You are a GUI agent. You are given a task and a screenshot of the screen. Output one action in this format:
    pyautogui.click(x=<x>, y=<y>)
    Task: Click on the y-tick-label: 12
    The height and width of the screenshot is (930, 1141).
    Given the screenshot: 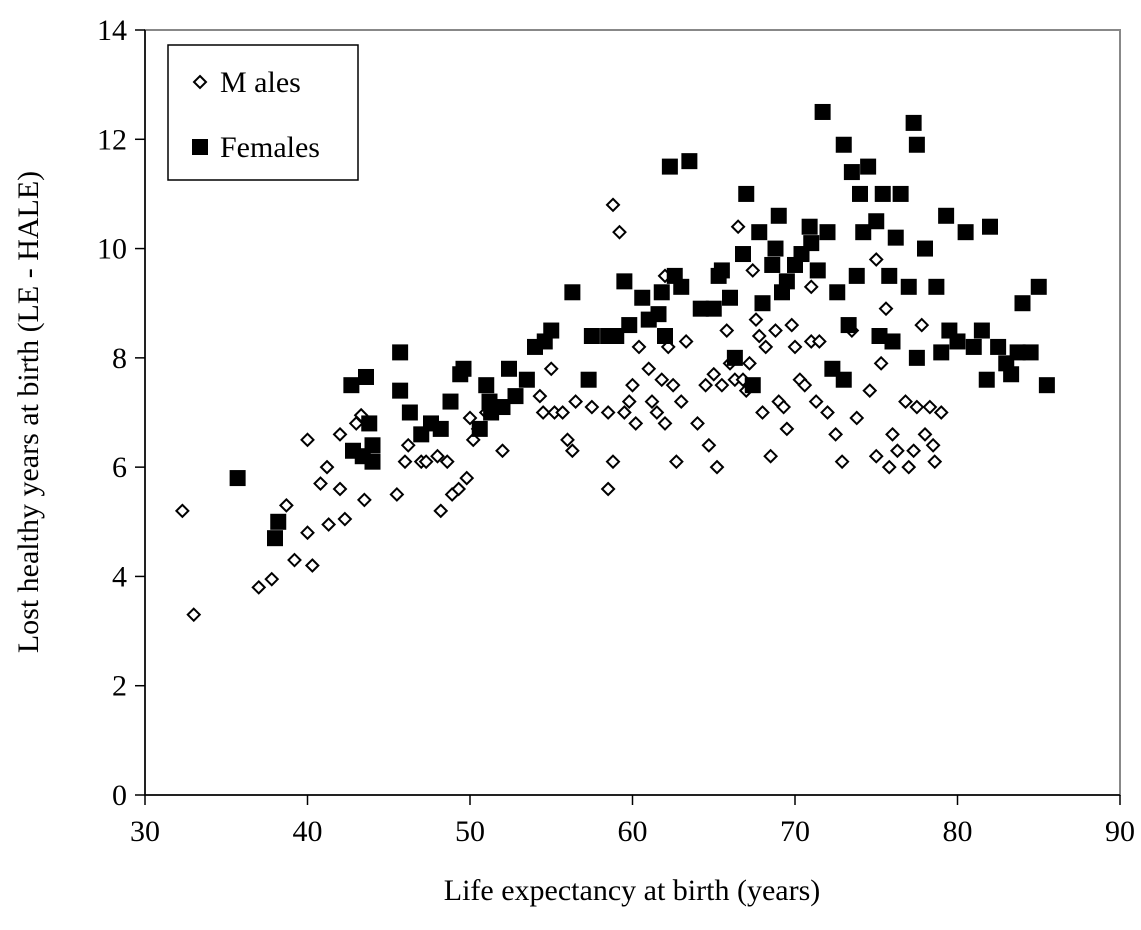 What is the action you would take?
    pyautogui.click(x=112, y=139)
    